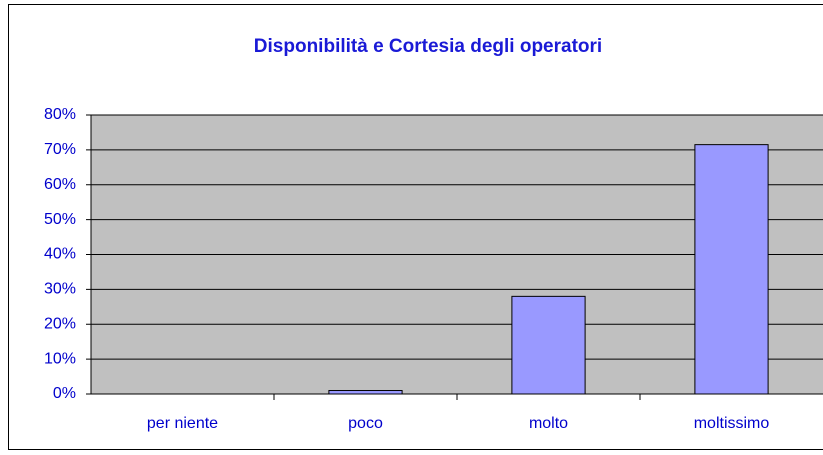 The width and height of the screenshot is (823, 455). What do you see at coordinates (182, 423) in the screenshot?
I see `x-tick-label: per niente` at bounding box center [182, 423].